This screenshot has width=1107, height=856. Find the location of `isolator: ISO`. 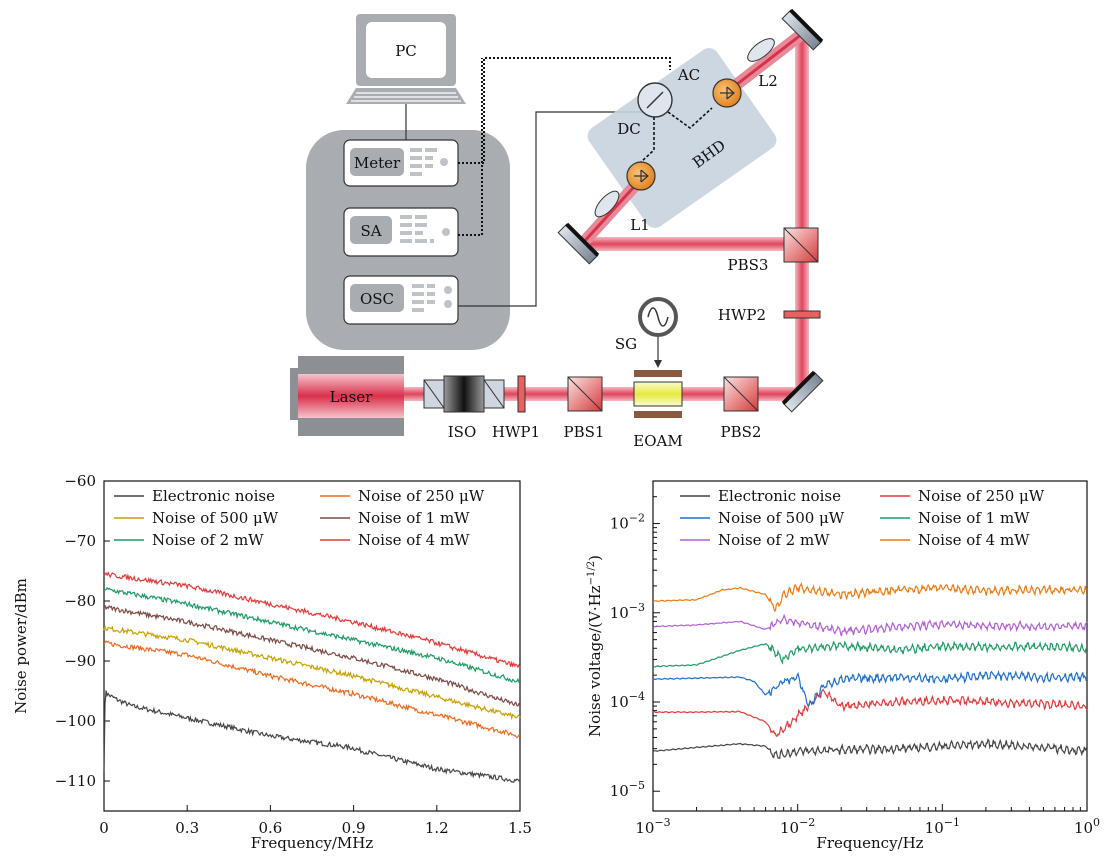

isolator: ISO is located at coordinates (464, 408).